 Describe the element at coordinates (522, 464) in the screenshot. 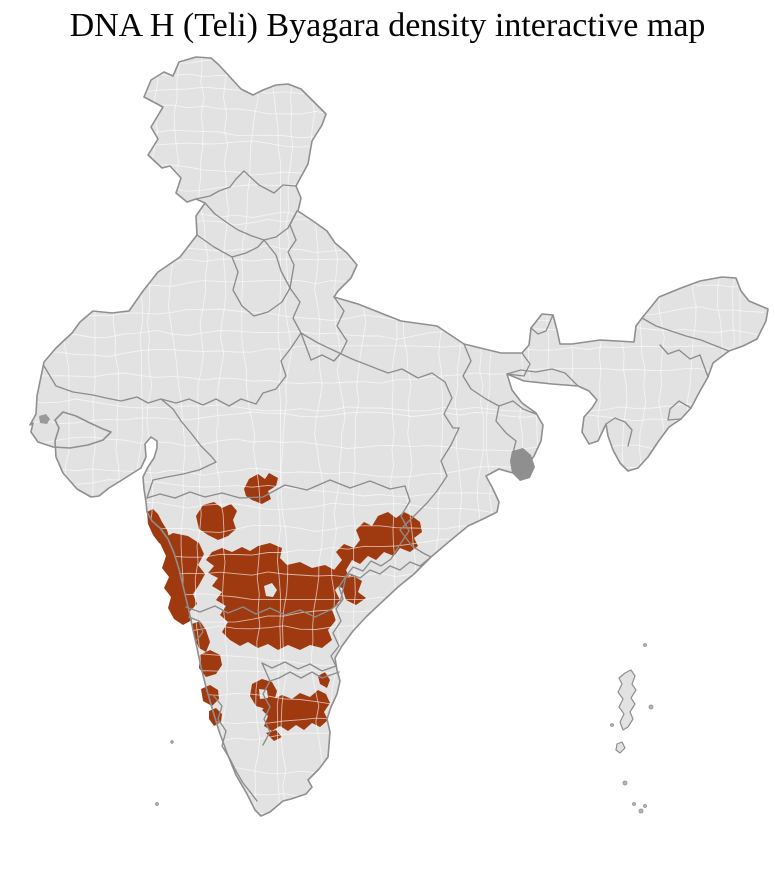

I see `delta-patch` at that location.